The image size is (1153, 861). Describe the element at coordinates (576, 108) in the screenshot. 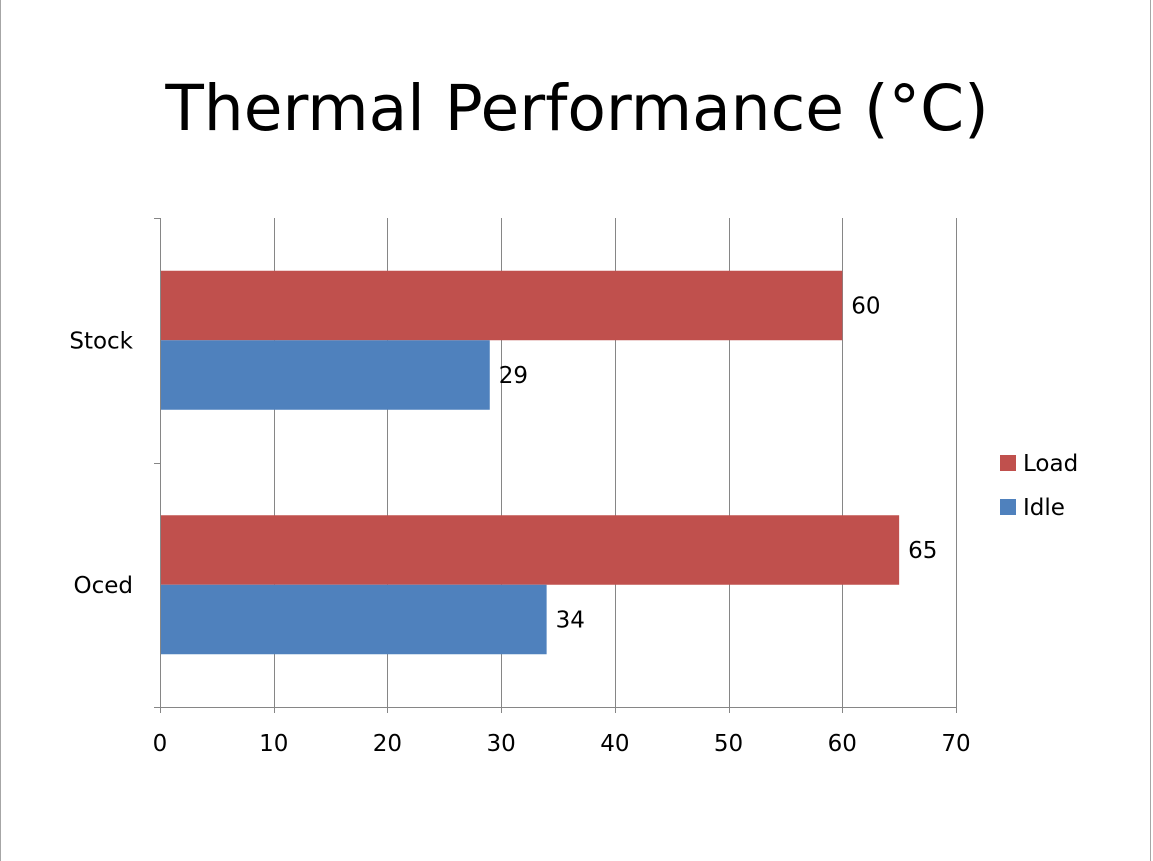

I see `chart-title: Thermal Performance (°C)` at that location.